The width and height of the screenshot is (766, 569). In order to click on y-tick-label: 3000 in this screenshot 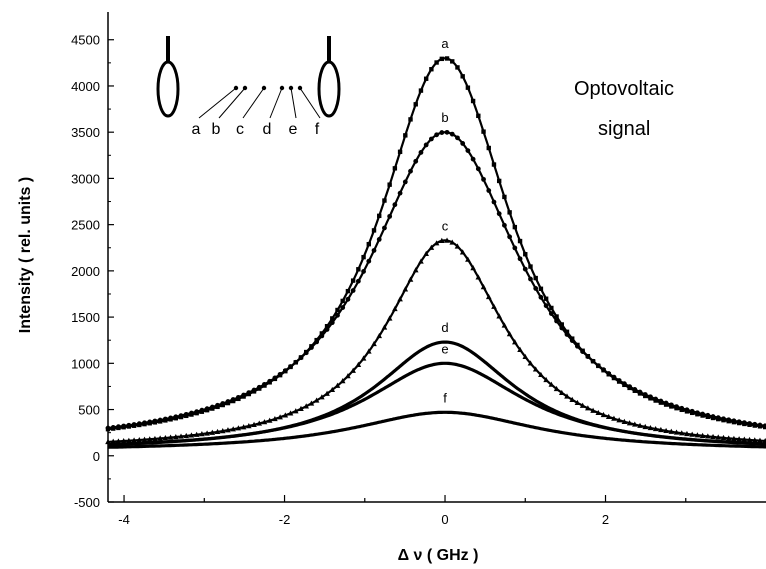, I will do `click(85, 178)`.